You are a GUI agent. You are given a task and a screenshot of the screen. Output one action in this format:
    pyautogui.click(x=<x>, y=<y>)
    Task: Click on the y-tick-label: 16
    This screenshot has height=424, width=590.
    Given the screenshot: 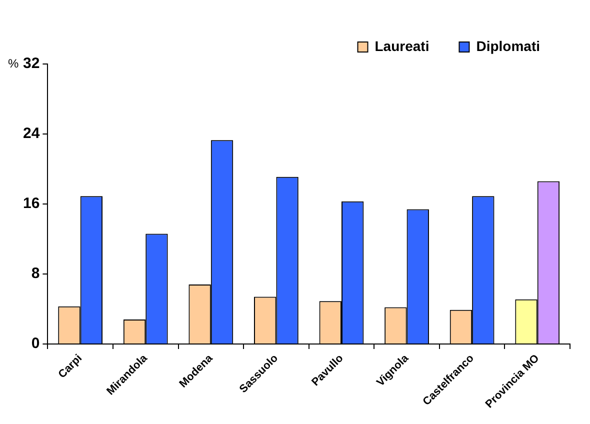 What is the action you would take?
    pyautogui.click(x=31, y=203)
    